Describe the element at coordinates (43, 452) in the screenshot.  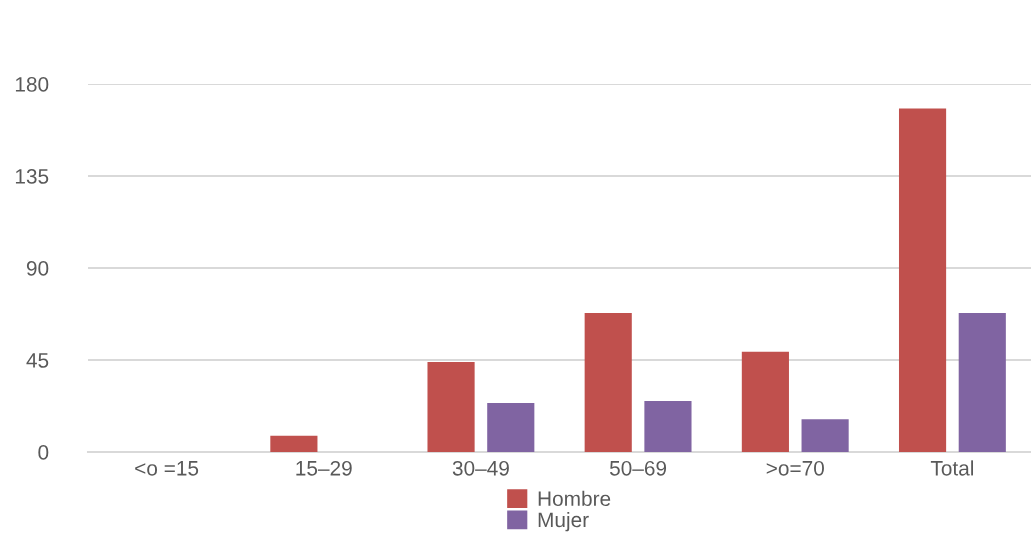
I see `y-tick-label: 0` at that location.